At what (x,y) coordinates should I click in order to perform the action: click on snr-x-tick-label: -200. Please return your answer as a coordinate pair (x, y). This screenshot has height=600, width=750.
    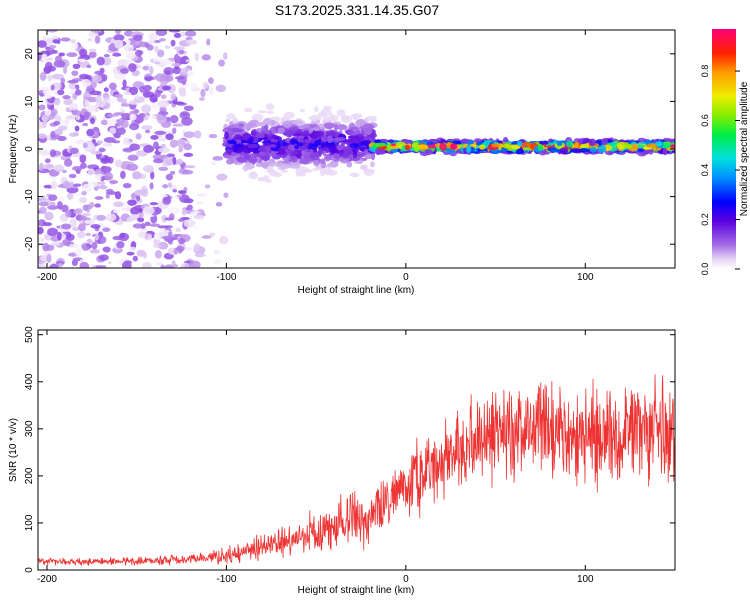
    Looking at the image, I should click on (47, 579).